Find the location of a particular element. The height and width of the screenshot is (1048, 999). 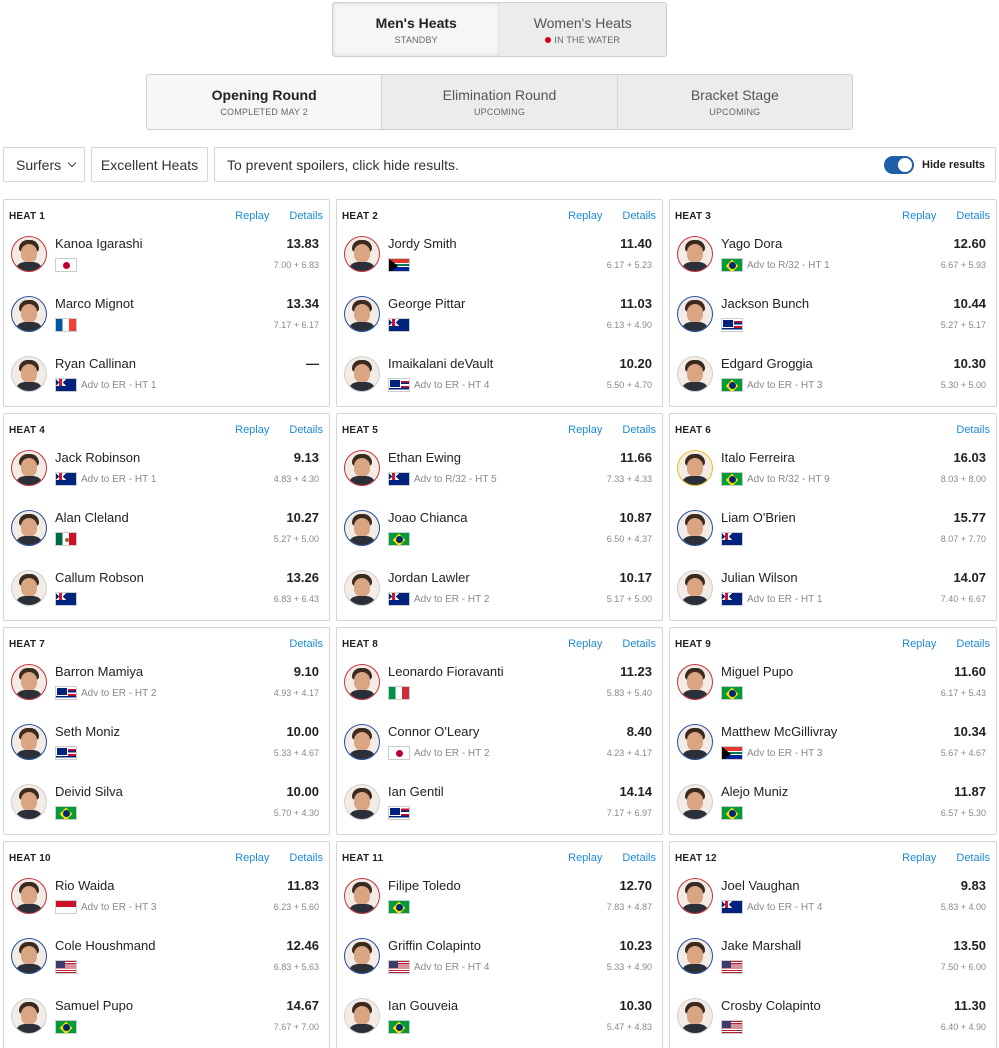

surfer-name: Jordan Lawler is located at coordinates (429, 577).